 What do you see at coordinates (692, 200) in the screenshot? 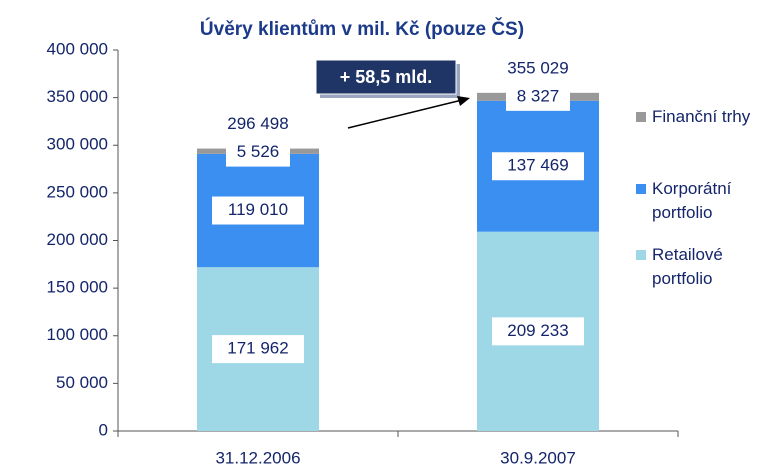
I see `legend-label: Korporátní portfolio` at bounding box center [692, 200].